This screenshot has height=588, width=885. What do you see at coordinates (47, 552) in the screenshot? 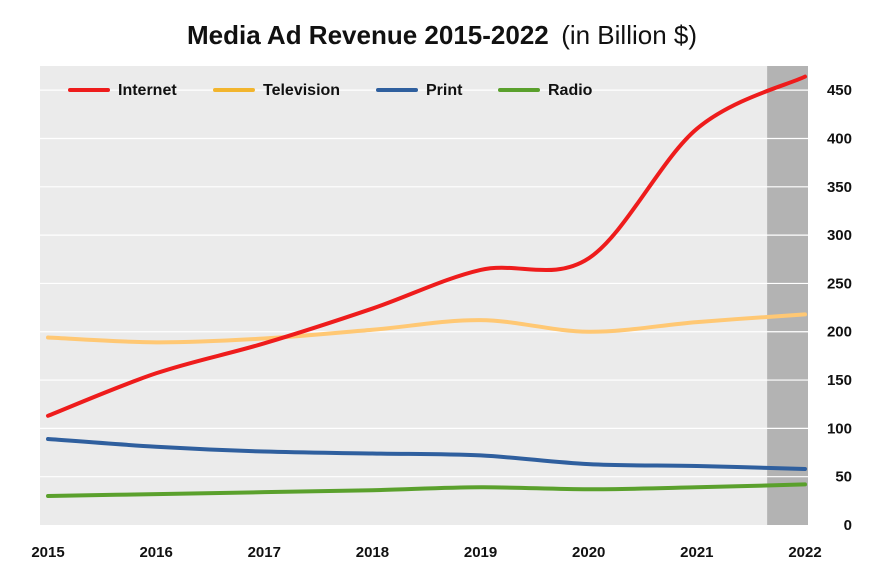
I see `x-tick-label: 2015` at bounding box center [47, 552].